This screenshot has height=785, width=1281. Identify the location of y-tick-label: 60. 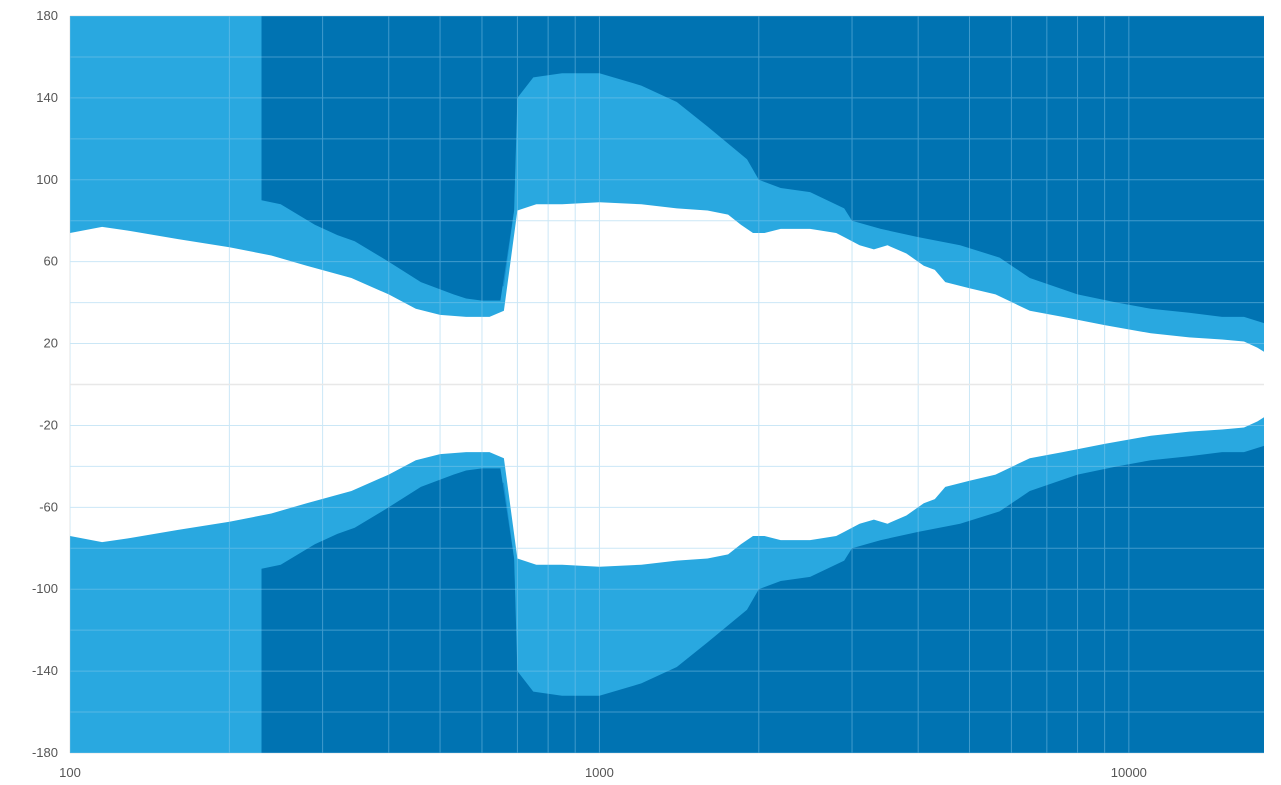
(51, 261).